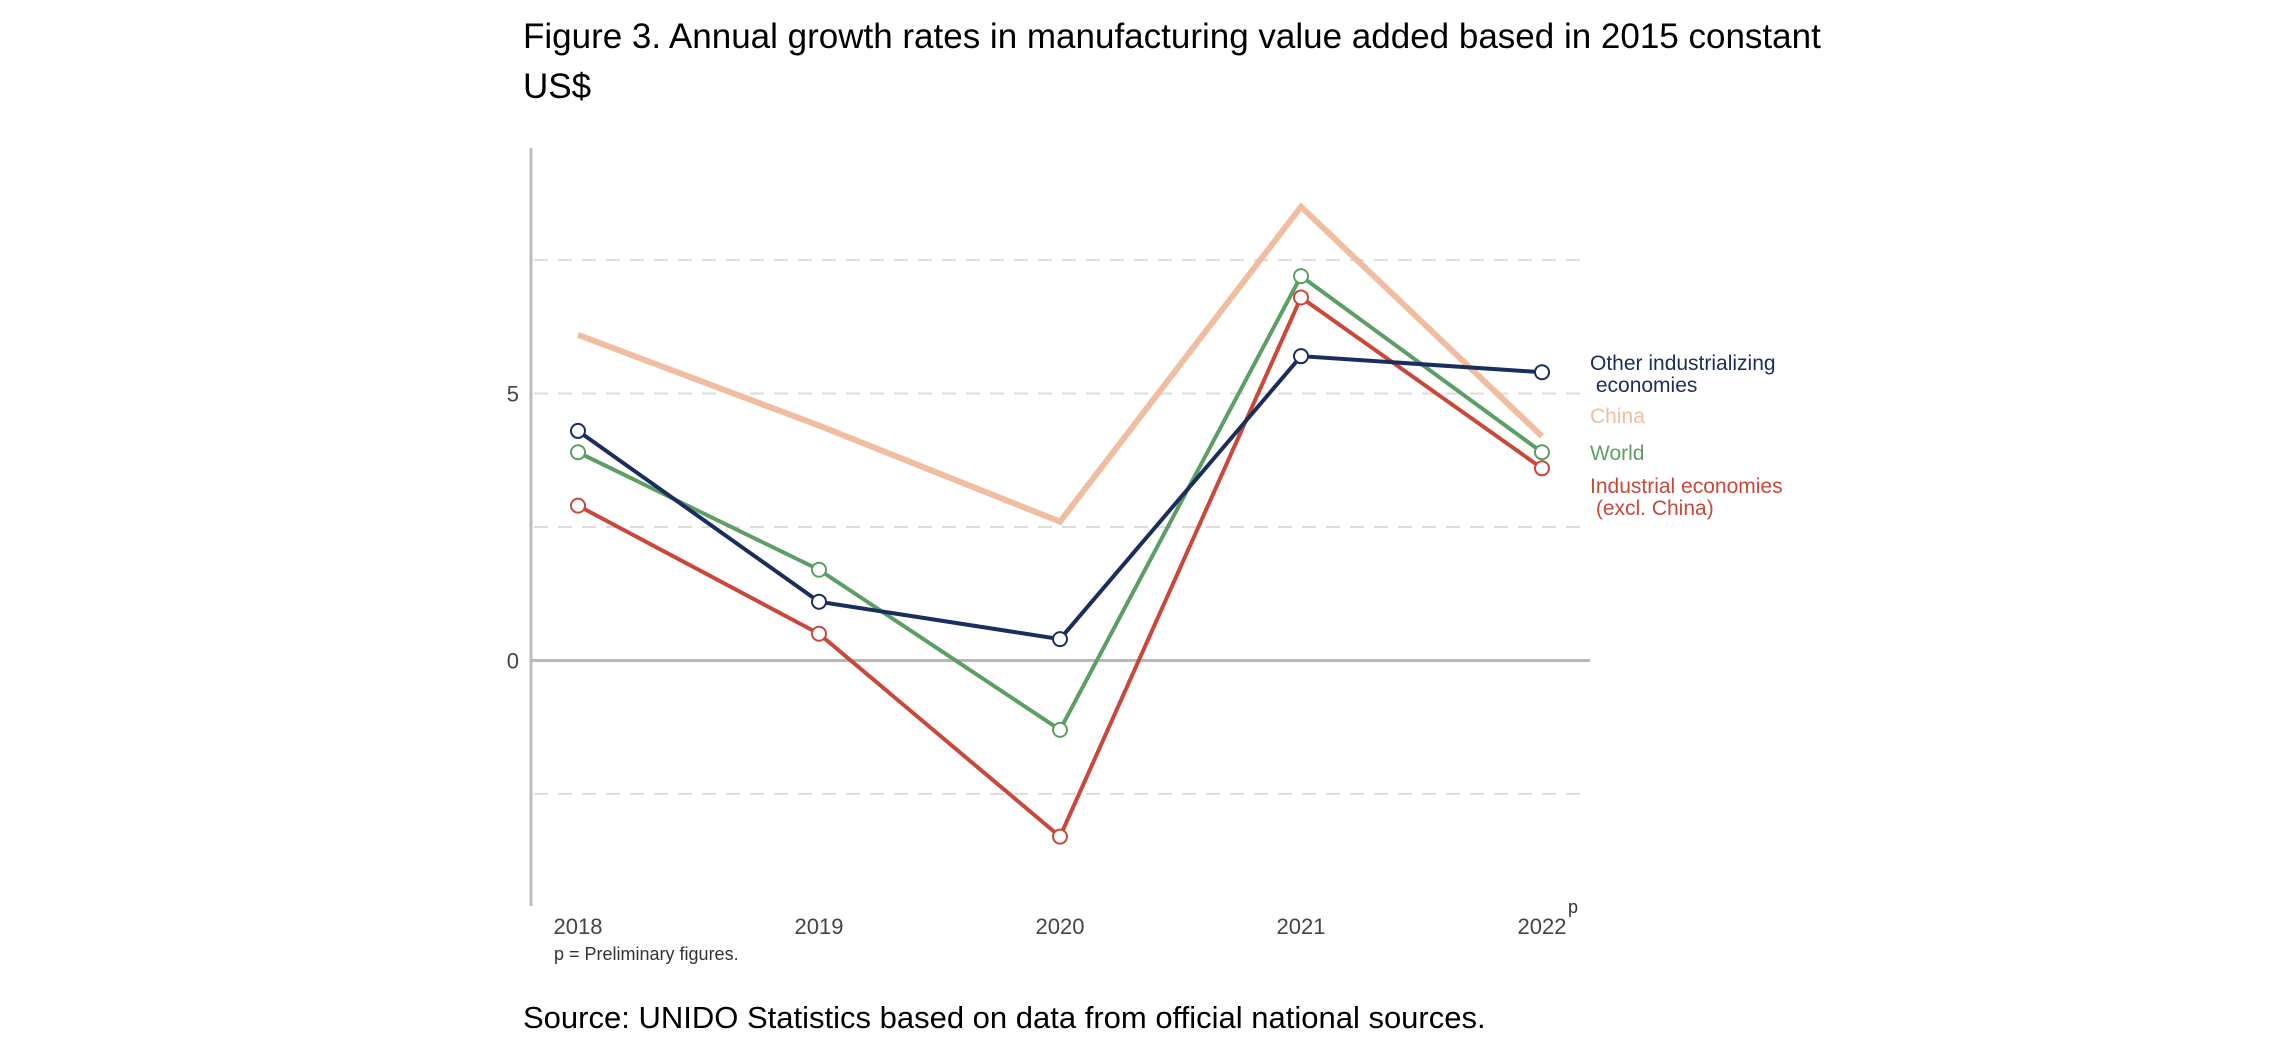 The height and width of the screenshot is (1048, 2288). What do you see at coordinates (1060, 926) in the screenshot?
I see `x-tick-label: 2020` at bounding box center [1060, 926].